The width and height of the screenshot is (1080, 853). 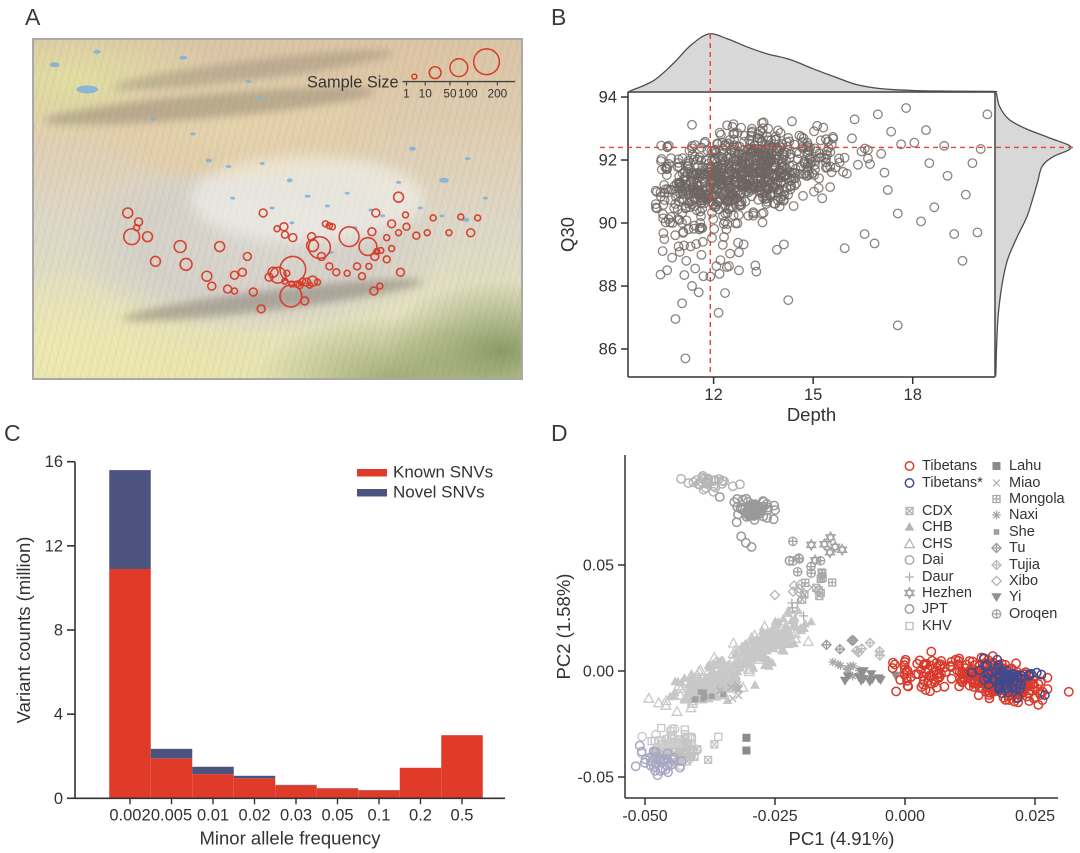 What do you see at coordinates (937, 510) in the screenshot?
I see `legend-label: CDX` at bounding box center [937, 510].